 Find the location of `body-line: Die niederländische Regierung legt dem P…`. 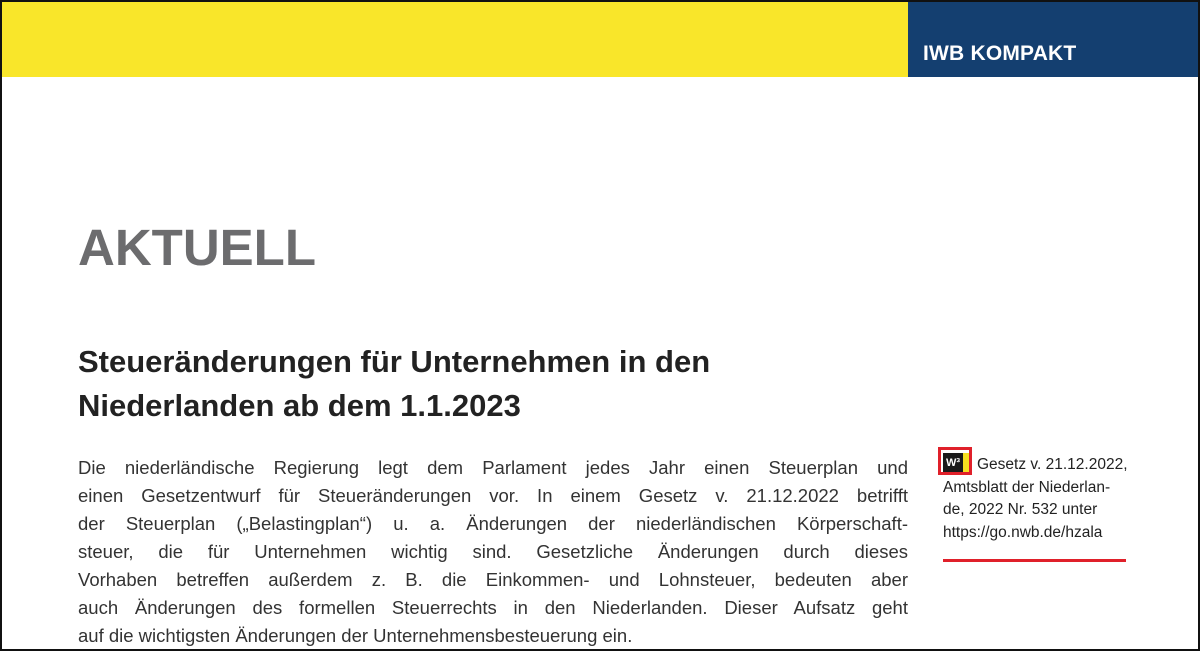

body-line: Die niederländische Regierung legt dem P… is located at coordinates (493, 467).